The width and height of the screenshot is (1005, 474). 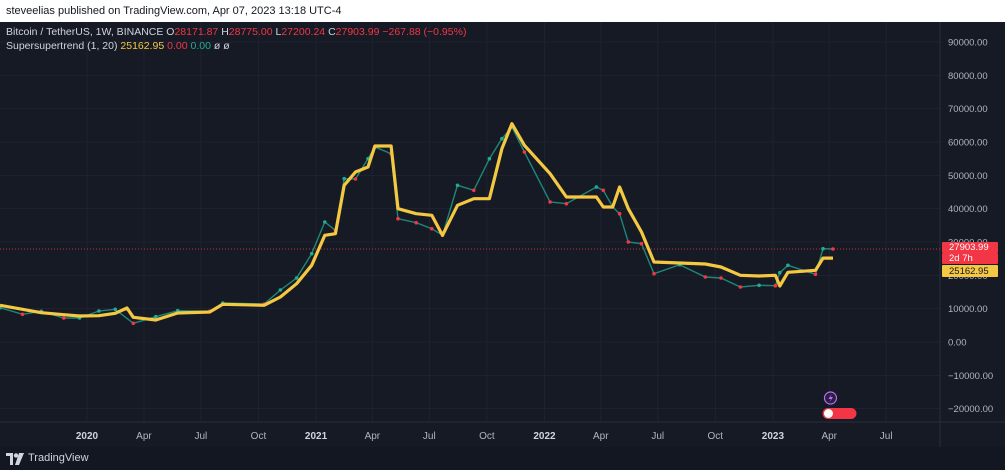 I want to click on high-label: H, so click(x=225, y=32).